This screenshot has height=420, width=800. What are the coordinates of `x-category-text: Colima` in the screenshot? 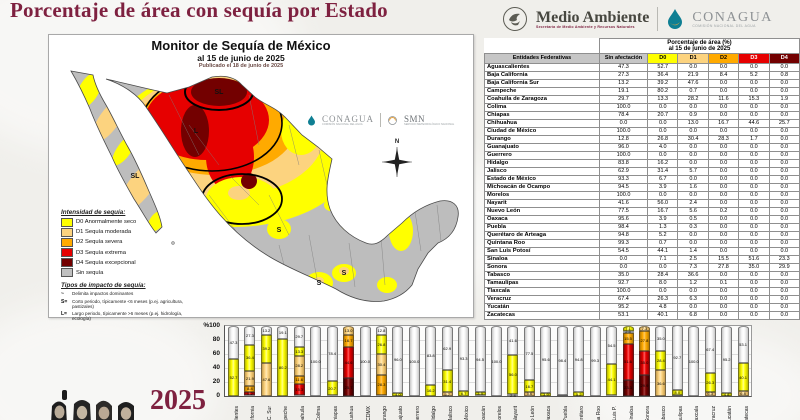 It's located at (319, 413).